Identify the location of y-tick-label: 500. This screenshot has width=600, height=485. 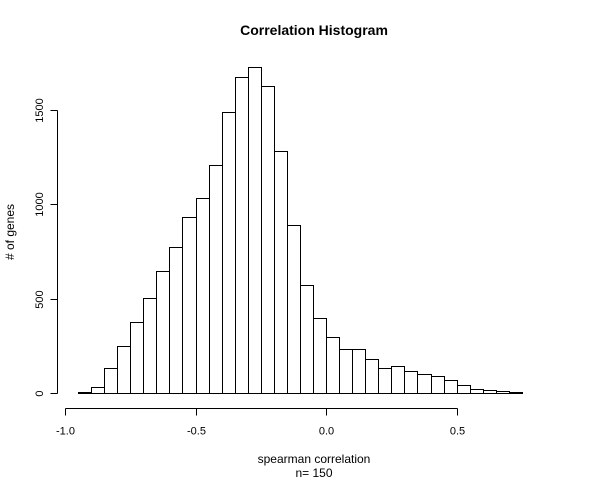
(40, 299).